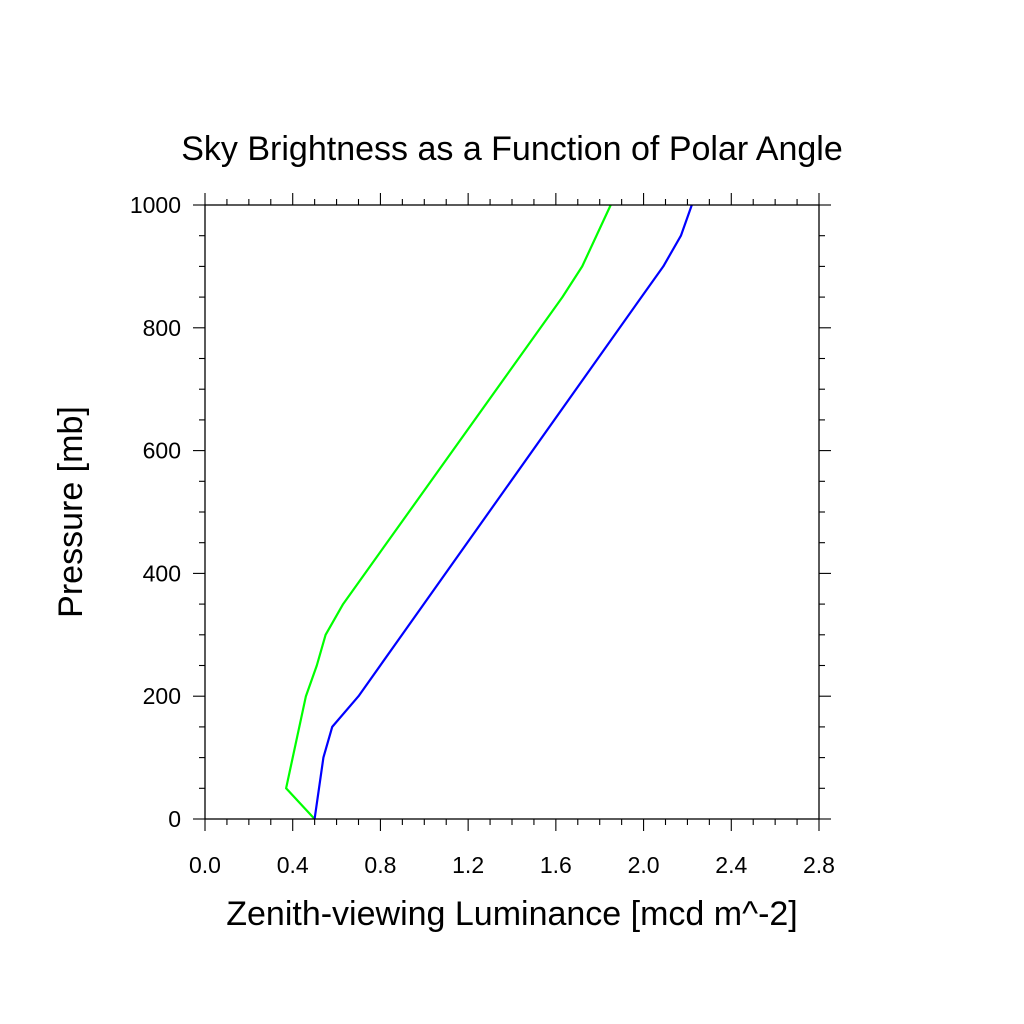 Image resolution: width=1024 pixels, height=1024 pixels. What do you see at coordinates (162, 451) in the screenshot?
I see `y-tick-label: 600` at bounding box center [162, 451].